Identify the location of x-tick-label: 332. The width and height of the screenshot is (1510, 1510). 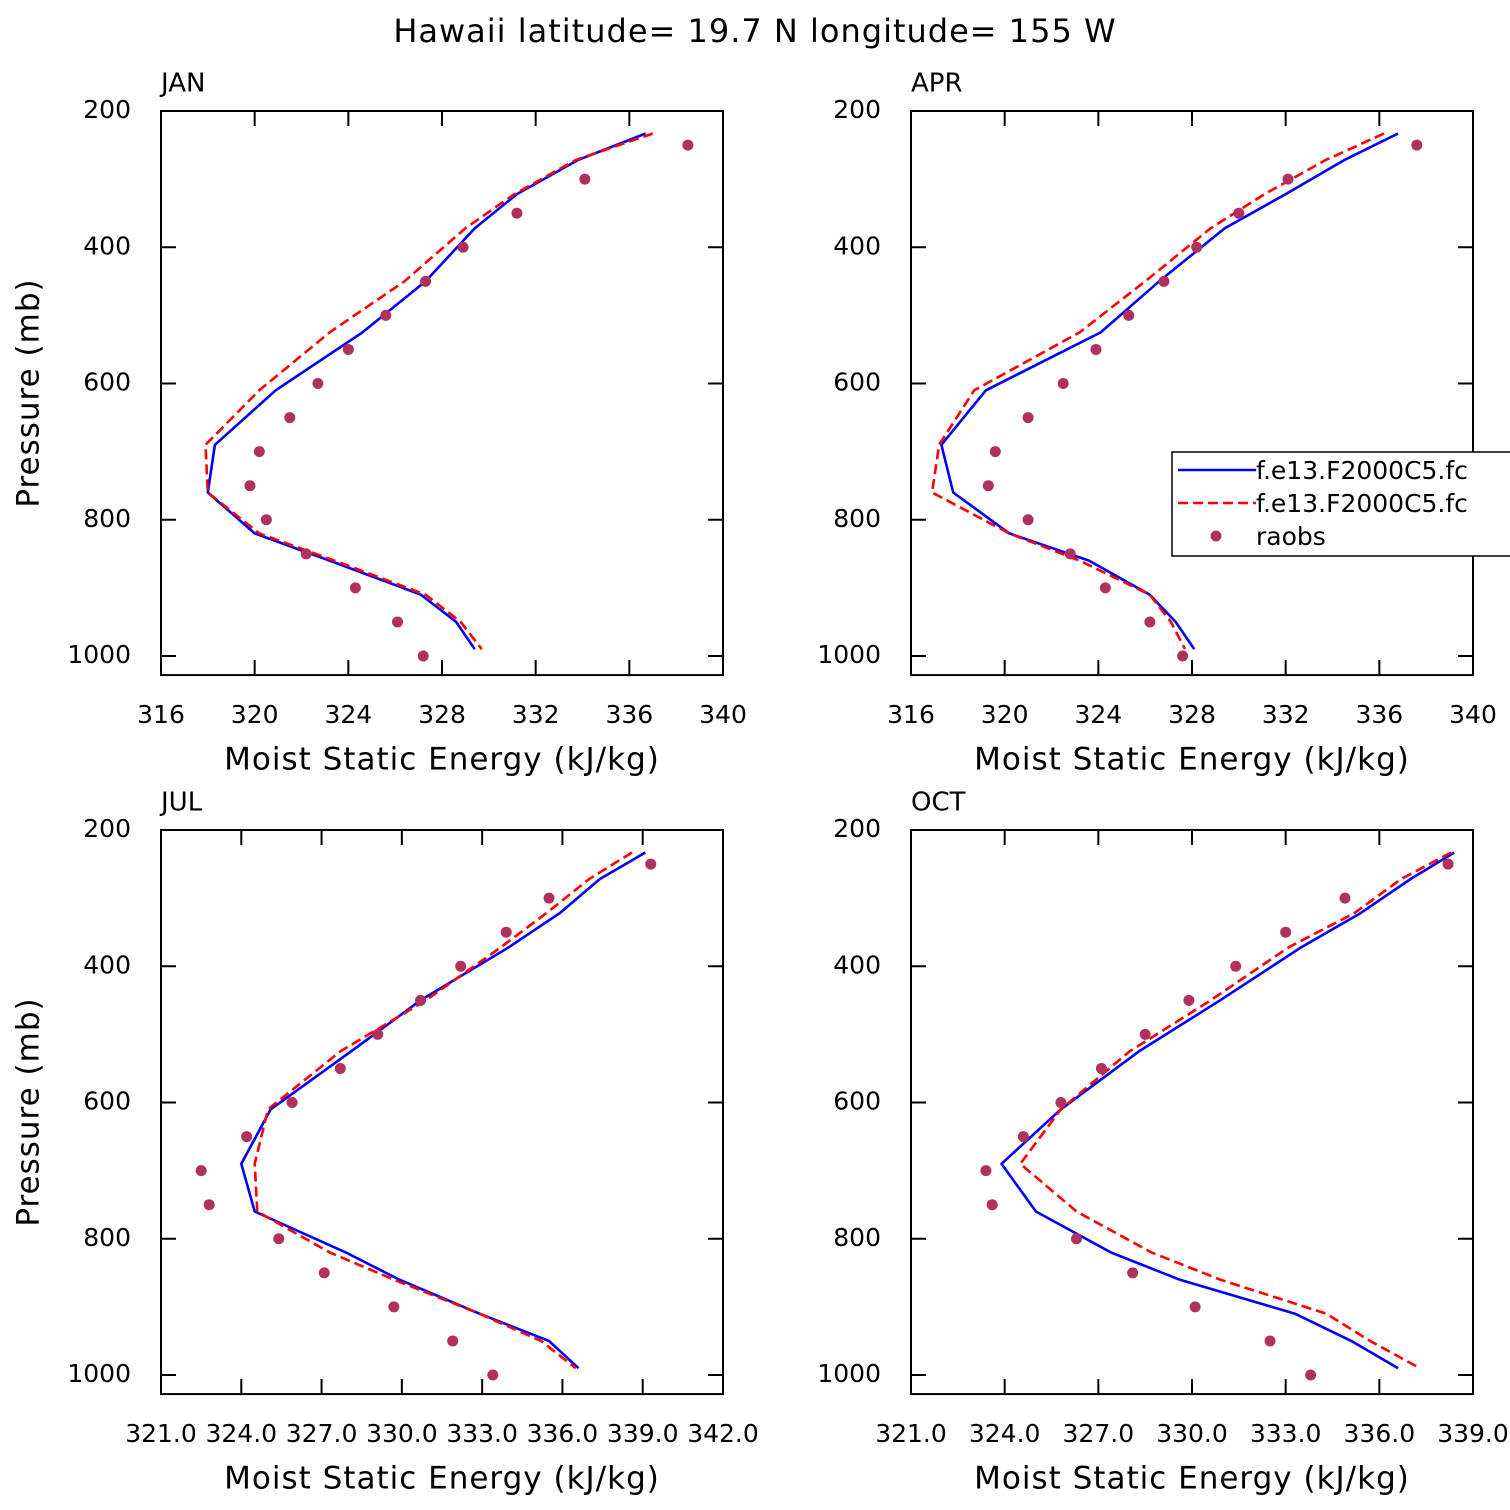
(1286, 714).